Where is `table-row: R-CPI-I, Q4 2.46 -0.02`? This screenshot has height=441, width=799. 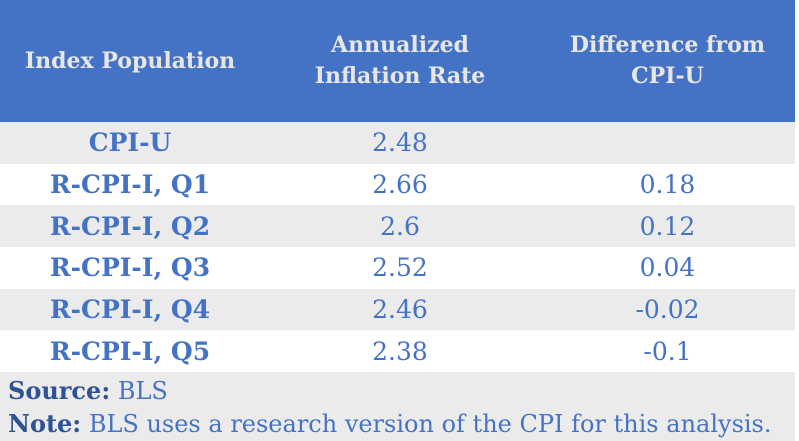 table-row: R-CPI-I, Q4 2.46 -0.02 is located at coordinates (397, 309).